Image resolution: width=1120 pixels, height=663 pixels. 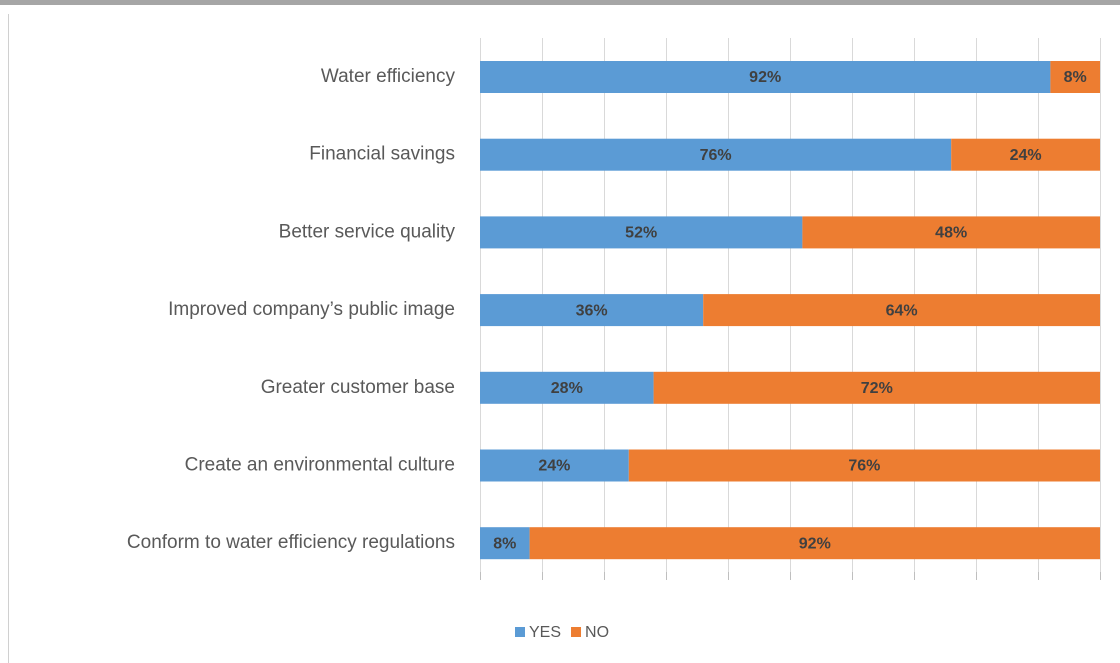 I want to click on legend-label: NO, so click(x=597, y=632).